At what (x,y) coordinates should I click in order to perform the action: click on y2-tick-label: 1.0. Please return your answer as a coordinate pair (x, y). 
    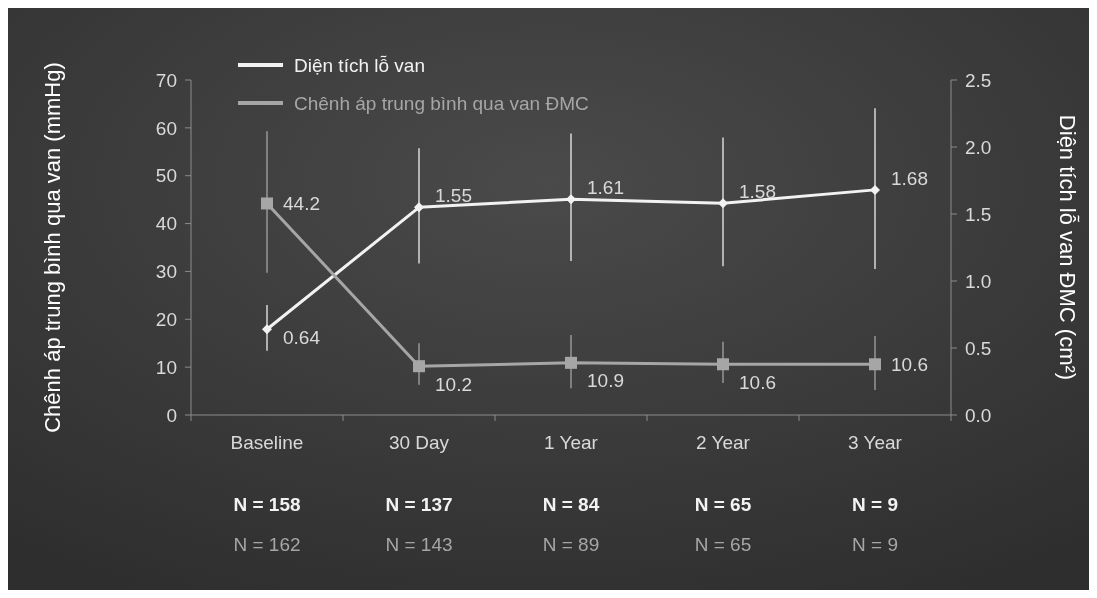
    Looking at the image, I should click on (978, 281).